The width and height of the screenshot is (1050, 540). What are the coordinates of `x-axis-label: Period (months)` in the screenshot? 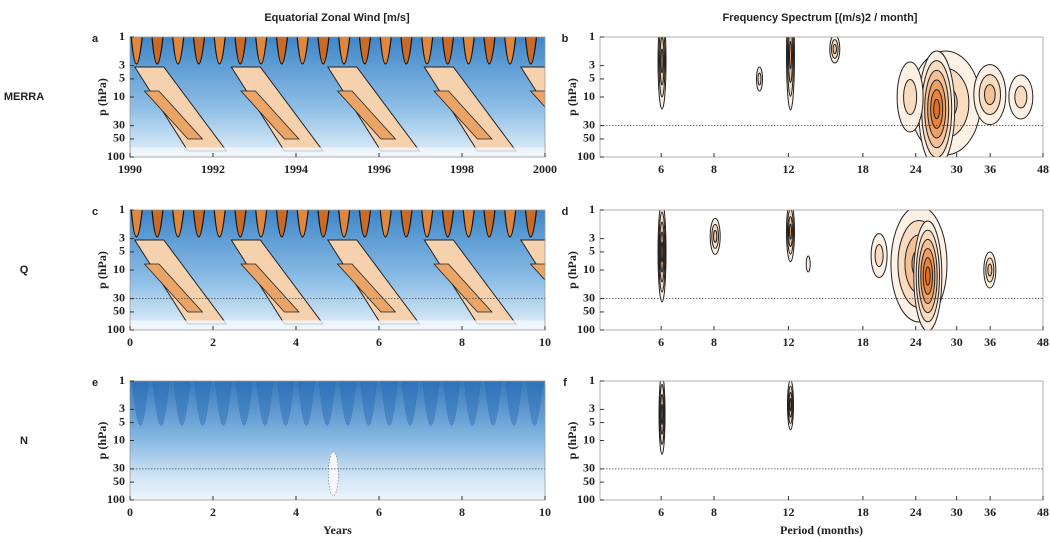 It's located at (821, 530).